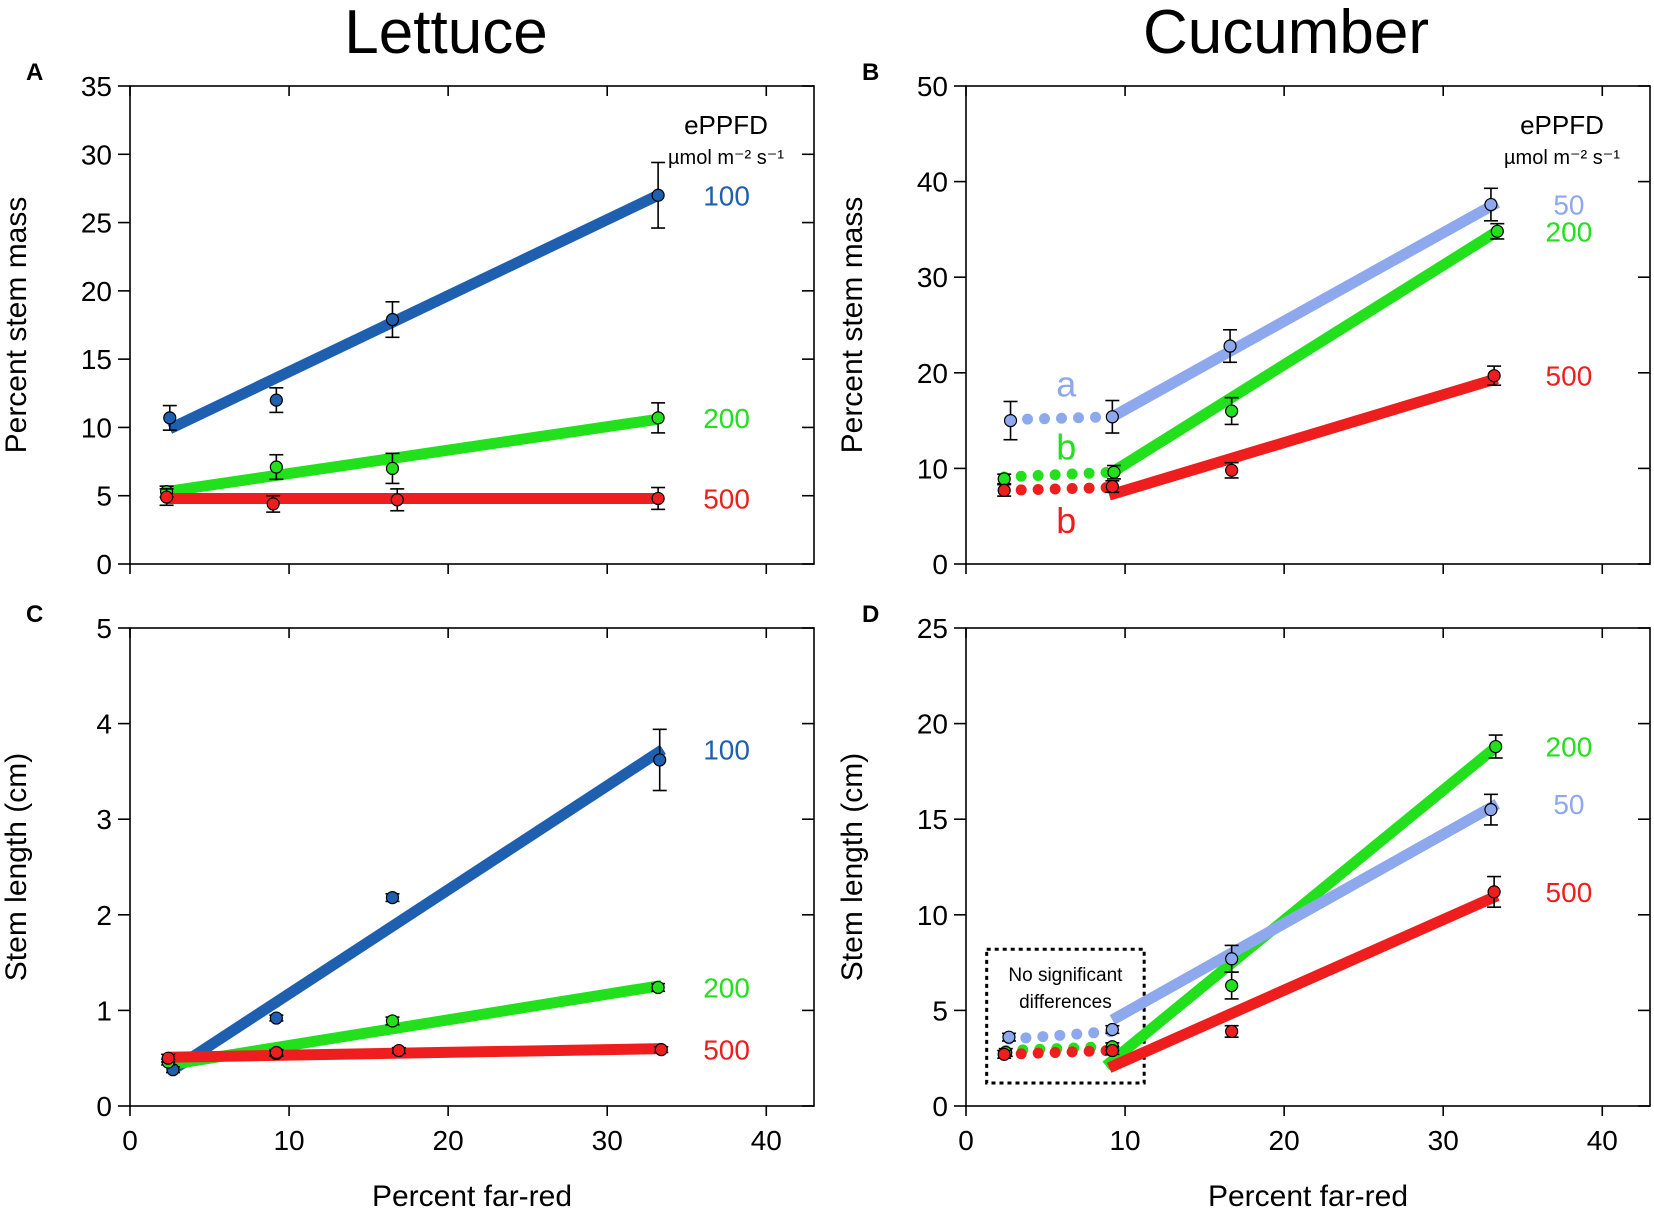 Image resolution: width=1654 pixels, height=1214 pixels. I want to click on panel-letter: C, so click(34, 614).